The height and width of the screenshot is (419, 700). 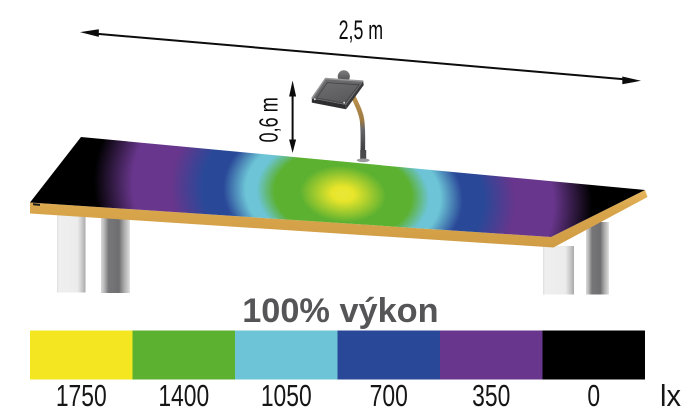 What do you see at coordinates (286, 396) in the screenshot?
I see `svg-text: 1050` at bounding box center [286, 396].